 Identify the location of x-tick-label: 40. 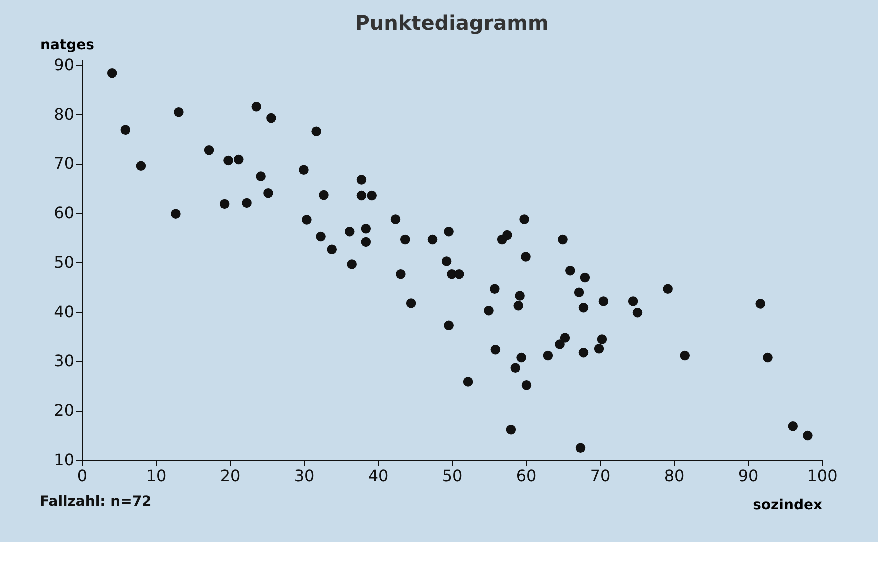
(378, 476).